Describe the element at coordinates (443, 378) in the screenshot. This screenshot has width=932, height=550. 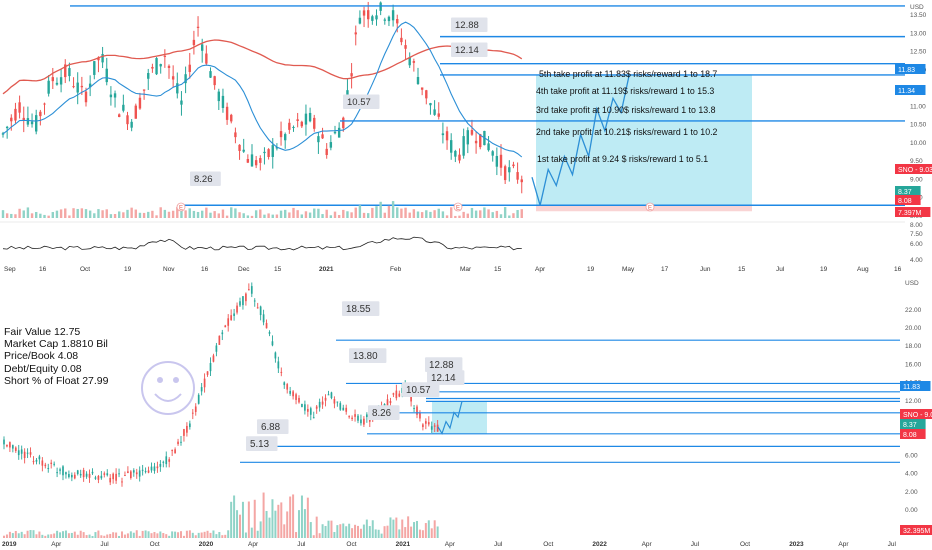
I see `level-label: 12.14` at that location.